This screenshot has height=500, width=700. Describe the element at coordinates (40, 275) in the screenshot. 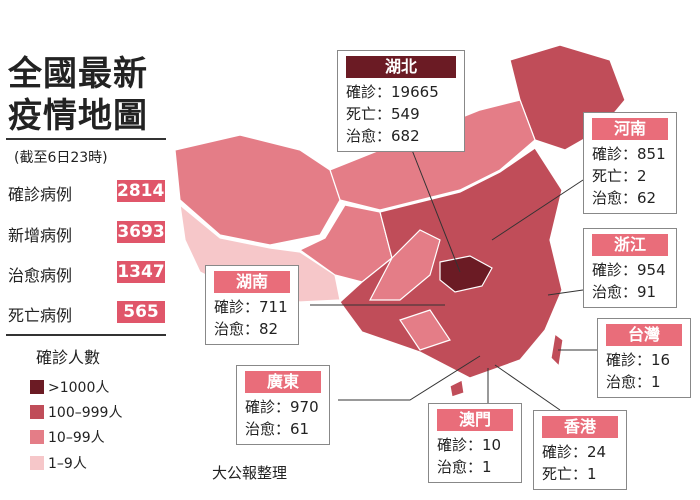

I see `stat-label: 治愈病例` at that location.